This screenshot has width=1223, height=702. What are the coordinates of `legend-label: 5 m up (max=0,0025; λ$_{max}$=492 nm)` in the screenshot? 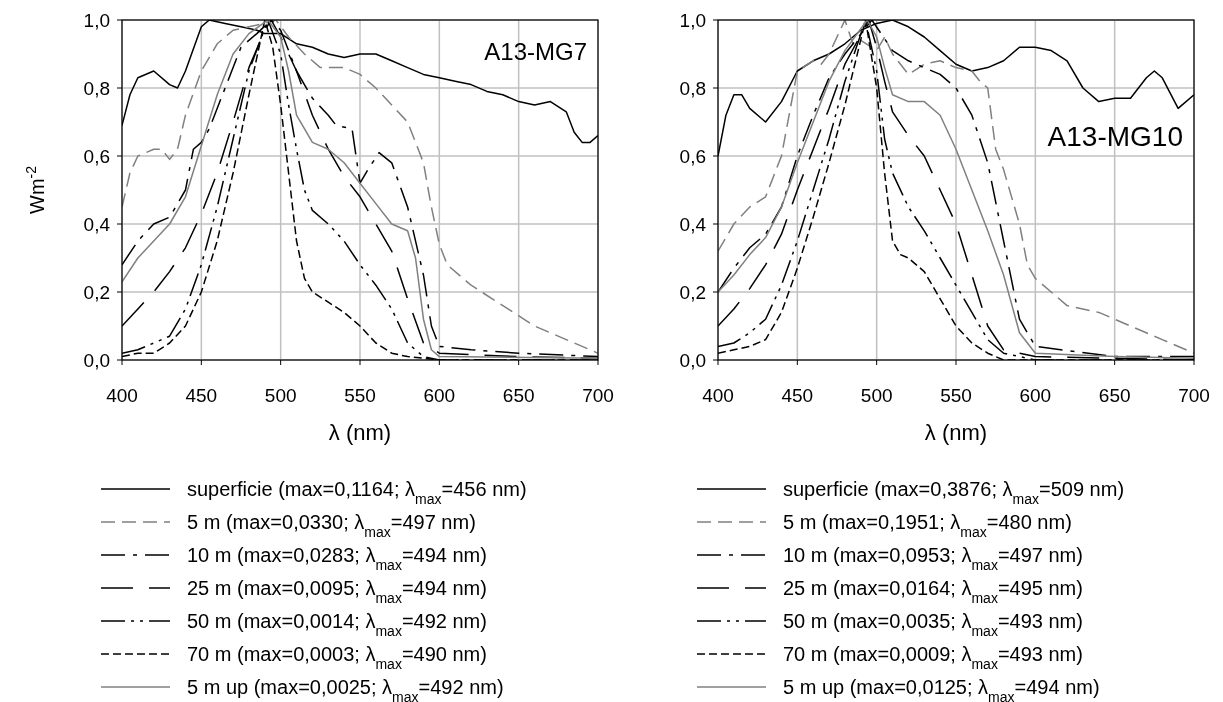 It's located at (345, 689).